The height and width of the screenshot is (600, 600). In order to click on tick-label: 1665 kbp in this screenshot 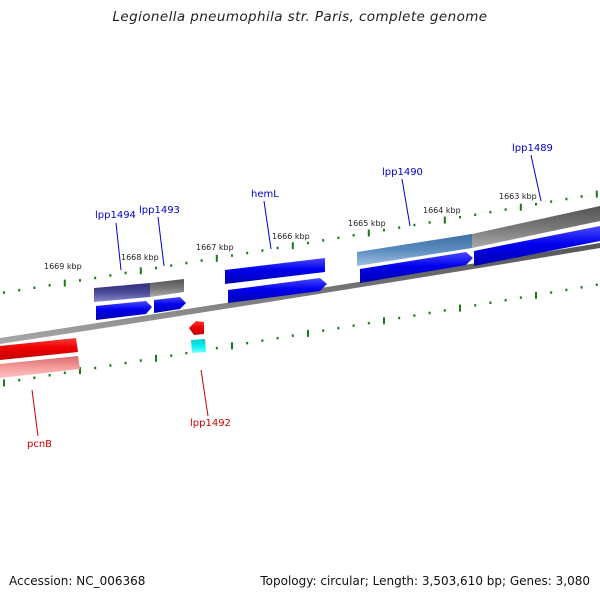, I will do `click(367, 223)`.